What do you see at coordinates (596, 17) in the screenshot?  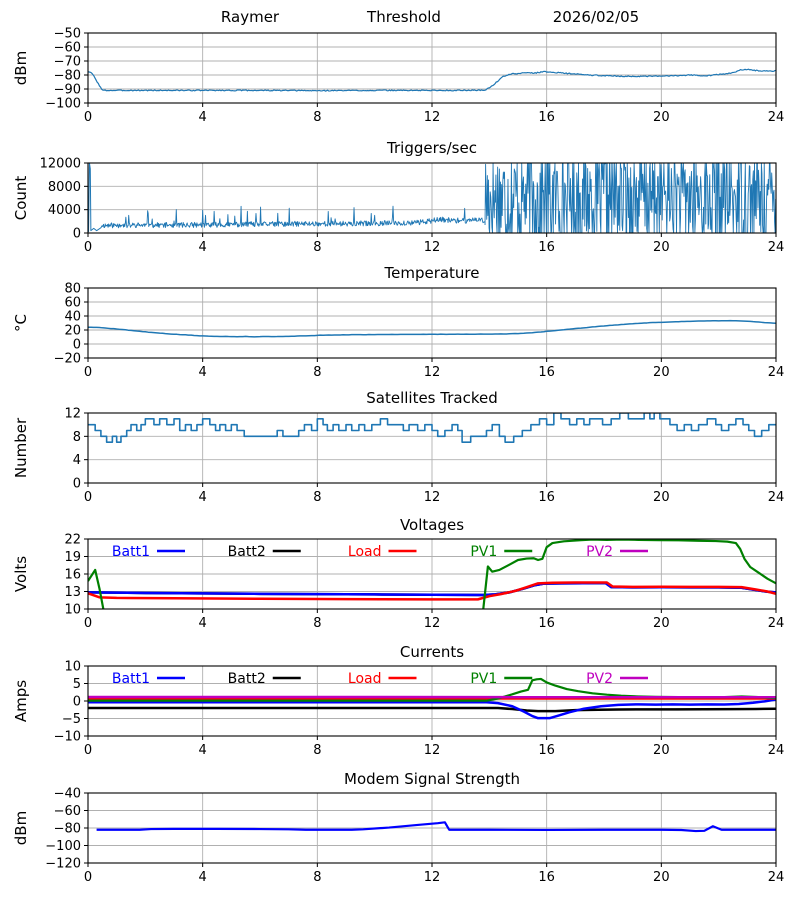 I see `header-date: 2026/02/05` at bounding box center [596, 17].